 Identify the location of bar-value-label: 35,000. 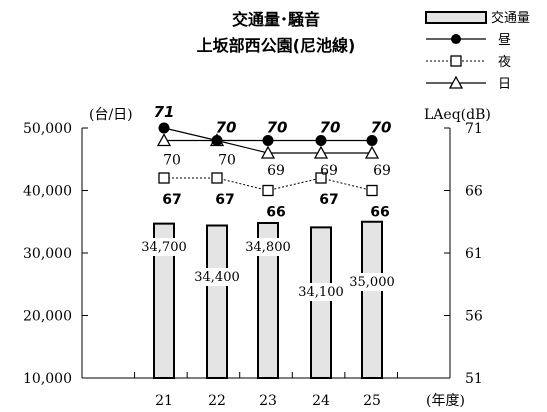
(372, 282).